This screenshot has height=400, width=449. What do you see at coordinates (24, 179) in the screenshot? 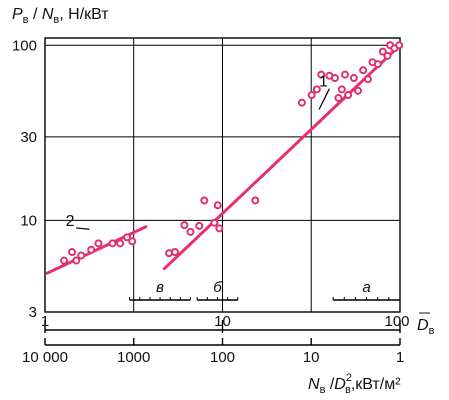
I see `y-ticks: 3 10 30 100` at bounding box center [24, 179].